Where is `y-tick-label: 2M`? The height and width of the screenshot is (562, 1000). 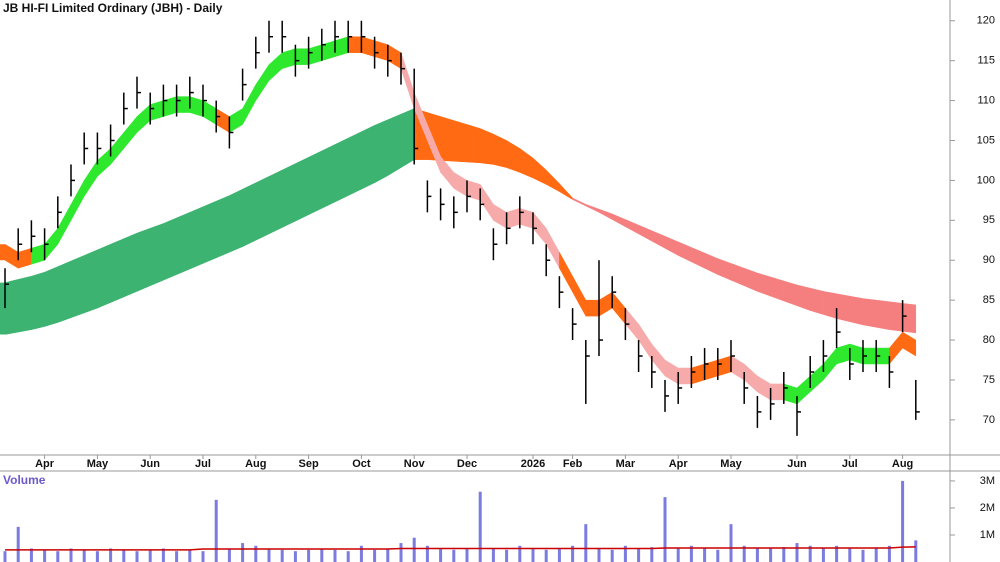
y-tick-label: 2M is located at coordinates (987, 508).